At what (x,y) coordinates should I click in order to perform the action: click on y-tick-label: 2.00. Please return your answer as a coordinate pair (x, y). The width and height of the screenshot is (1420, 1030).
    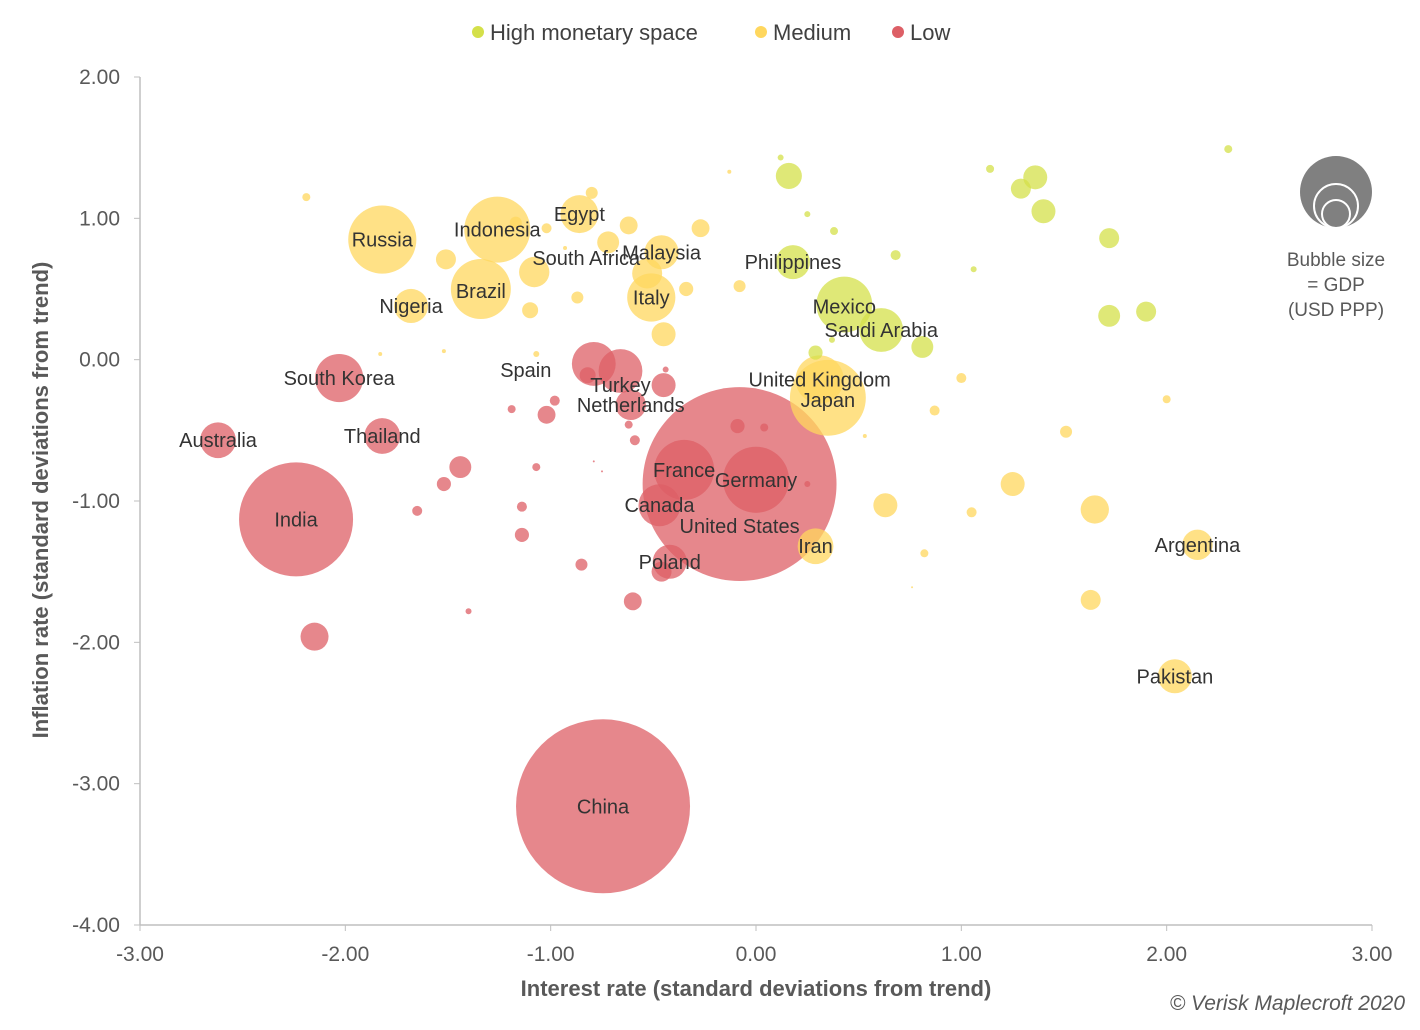
    Looking at the image, I should click on (99, 77).